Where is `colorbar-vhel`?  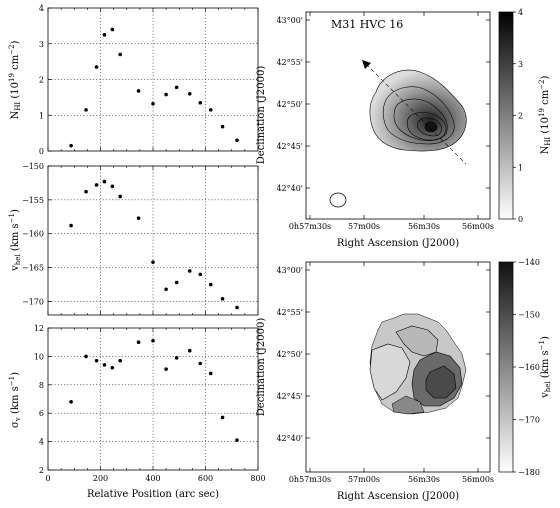
colorbar-vhel is located at coordinates (506, 367).